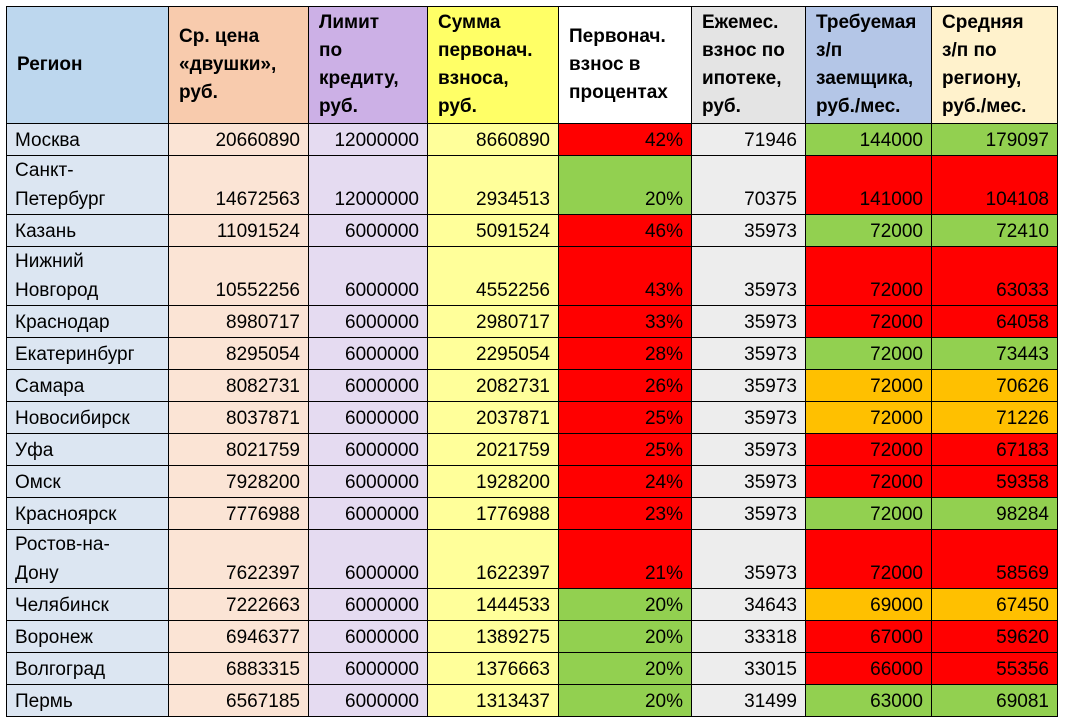 This screenshot has height=719, width=1077. Describe the element at coordinates (368, 139) in the screenshot. I see `cell-credit-limit: 12000000` at that location.